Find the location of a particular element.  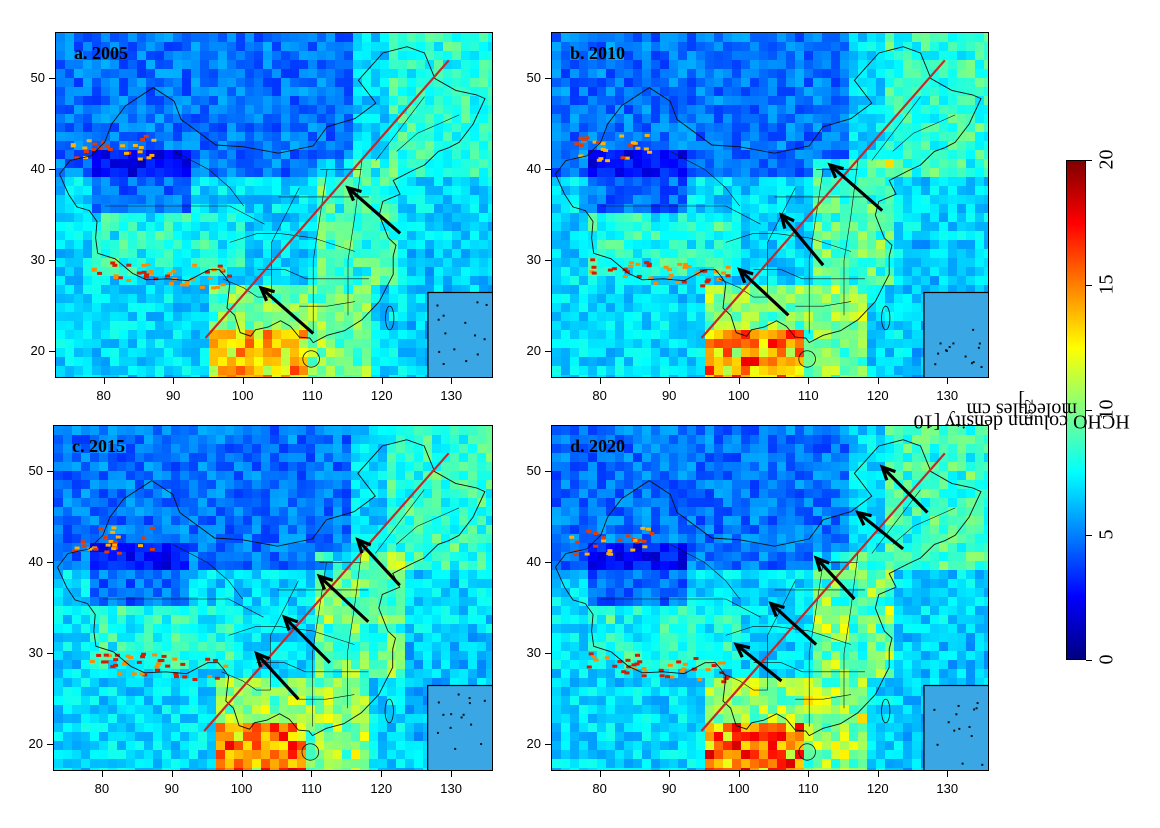

hotspot-band is located at coordinates (649, 605).